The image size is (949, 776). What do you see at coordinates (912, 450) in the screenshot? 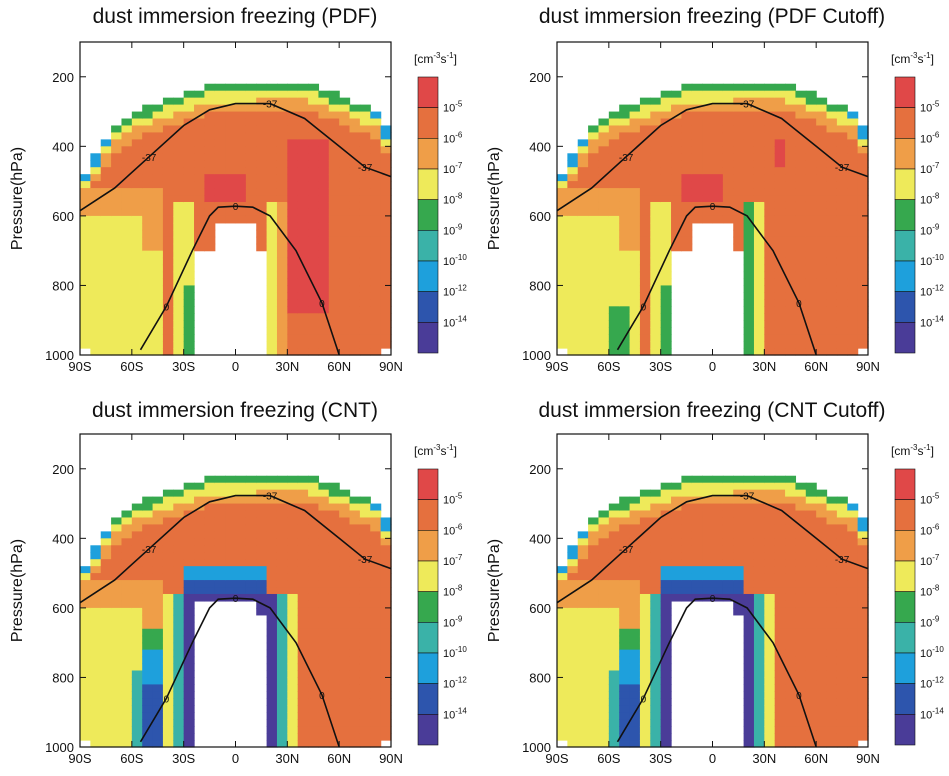
I see `colorbar-unit: [cm-3s-1]` at bounding box center [912, 450].